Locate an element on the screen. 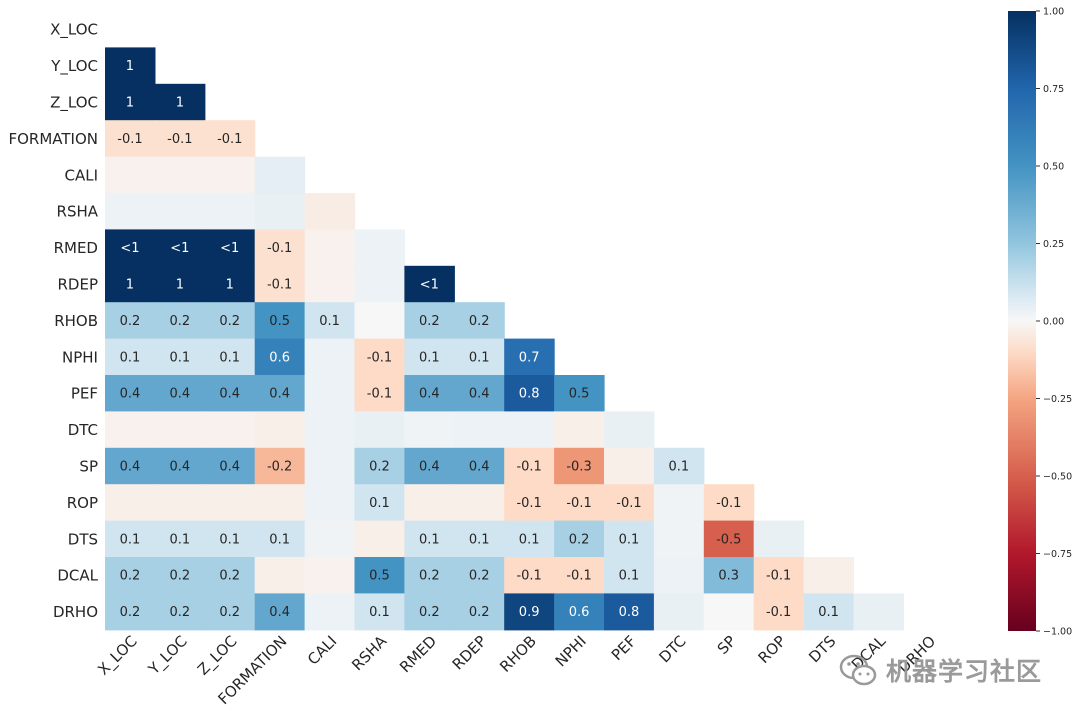 The height and width of the screenshot is (719, 1080). y-tick-label: Y_LOC is located at coordinates (74, 66).